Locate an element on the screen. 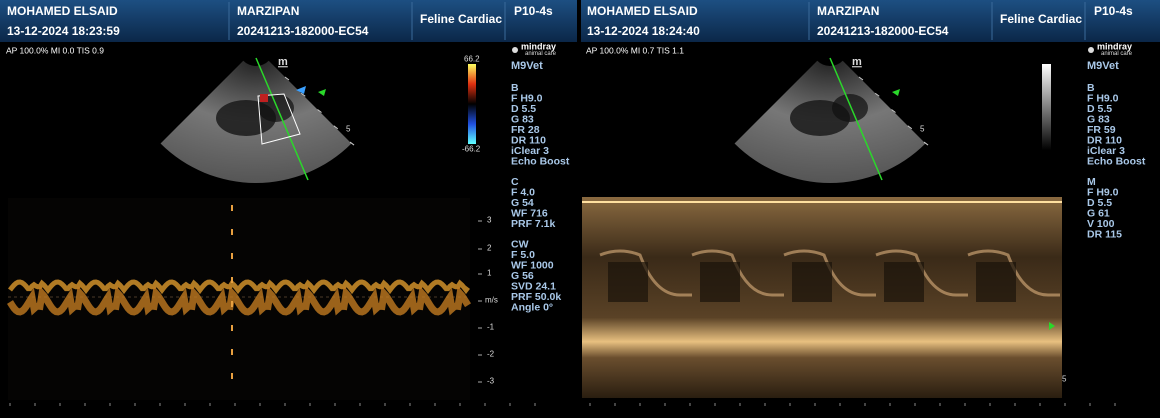  date-time: 13-12-2024 18:23:59 is located at coordinates (63, 31).